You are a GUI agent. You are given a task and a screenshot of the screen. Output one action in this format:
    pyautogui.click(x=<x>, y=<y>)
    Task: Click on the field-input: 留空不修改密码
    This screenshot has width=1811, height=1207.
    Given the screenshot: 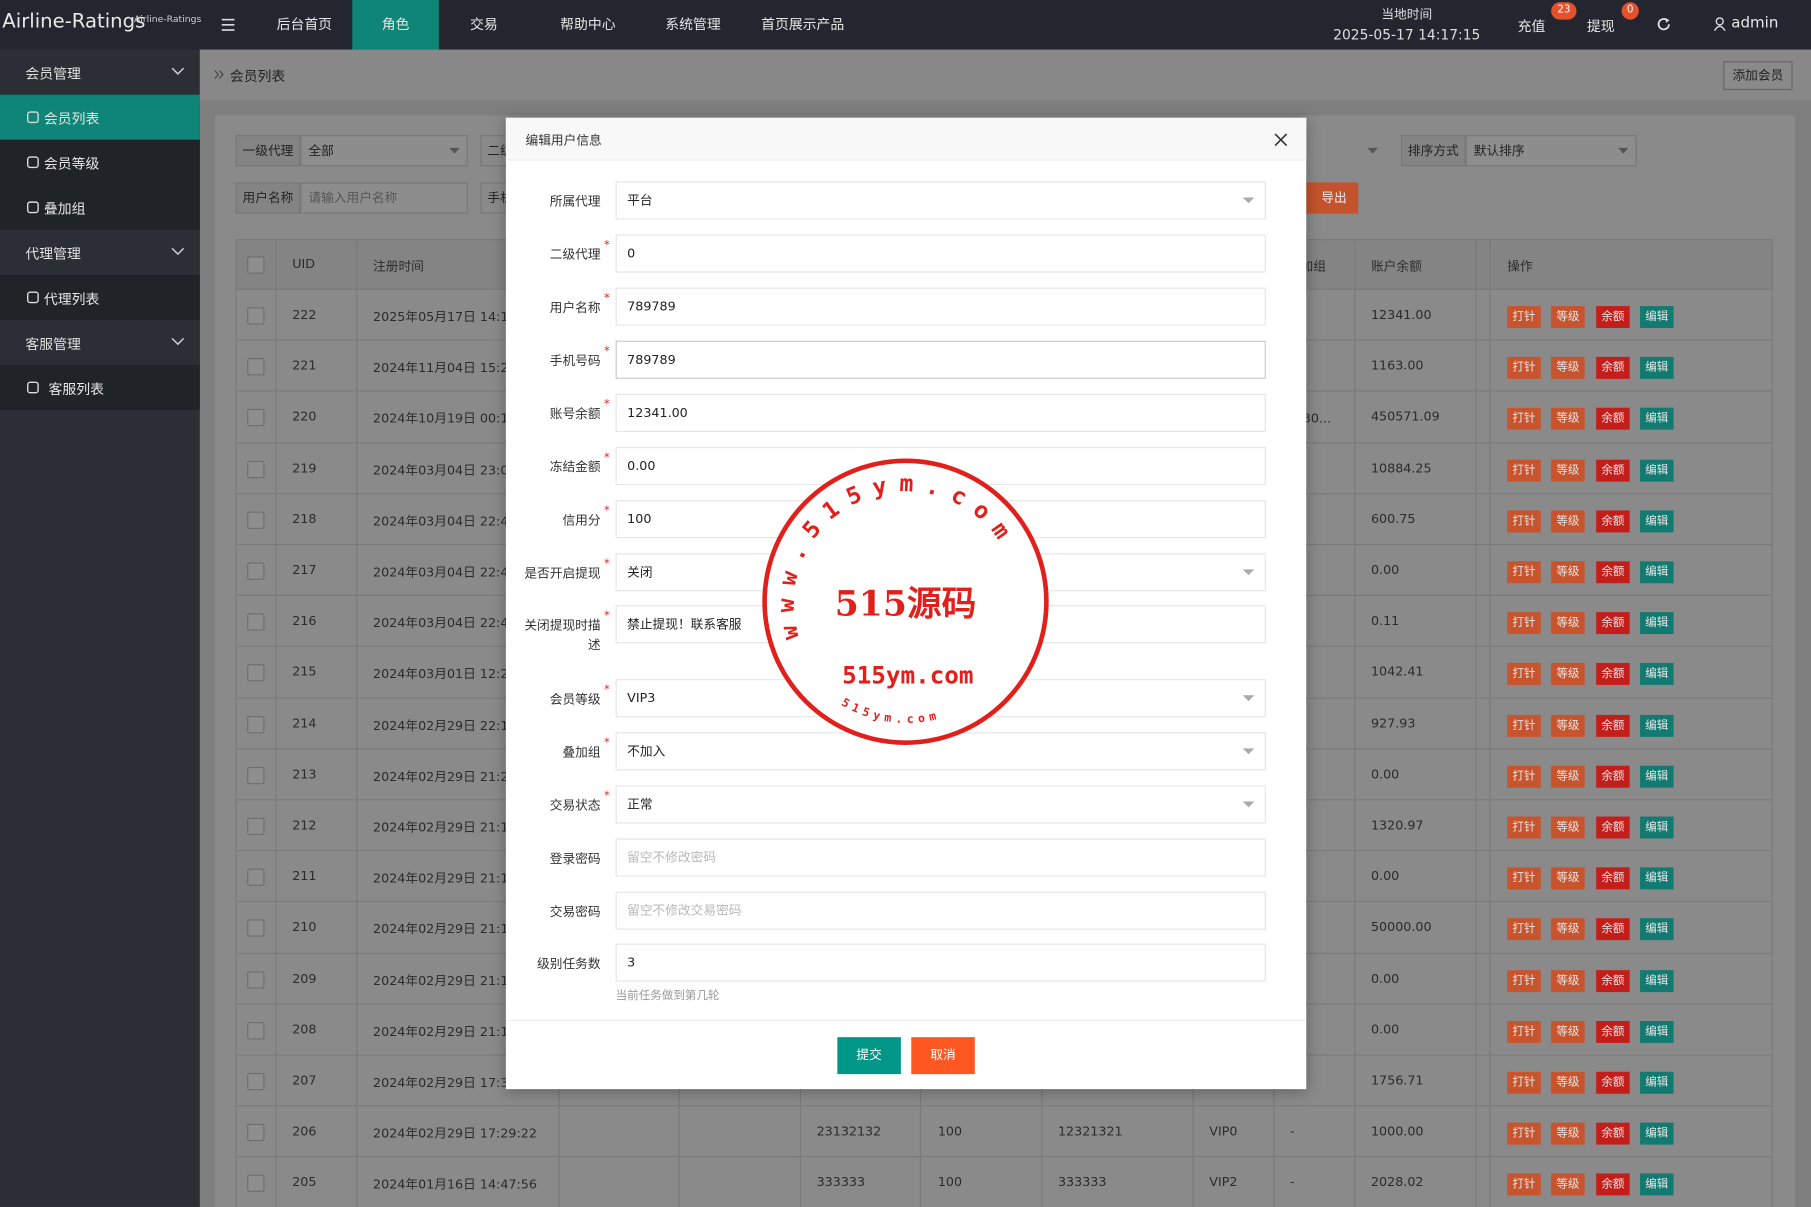 What is the action you would take?
    pyautogui.click(x=940, y=857)
    